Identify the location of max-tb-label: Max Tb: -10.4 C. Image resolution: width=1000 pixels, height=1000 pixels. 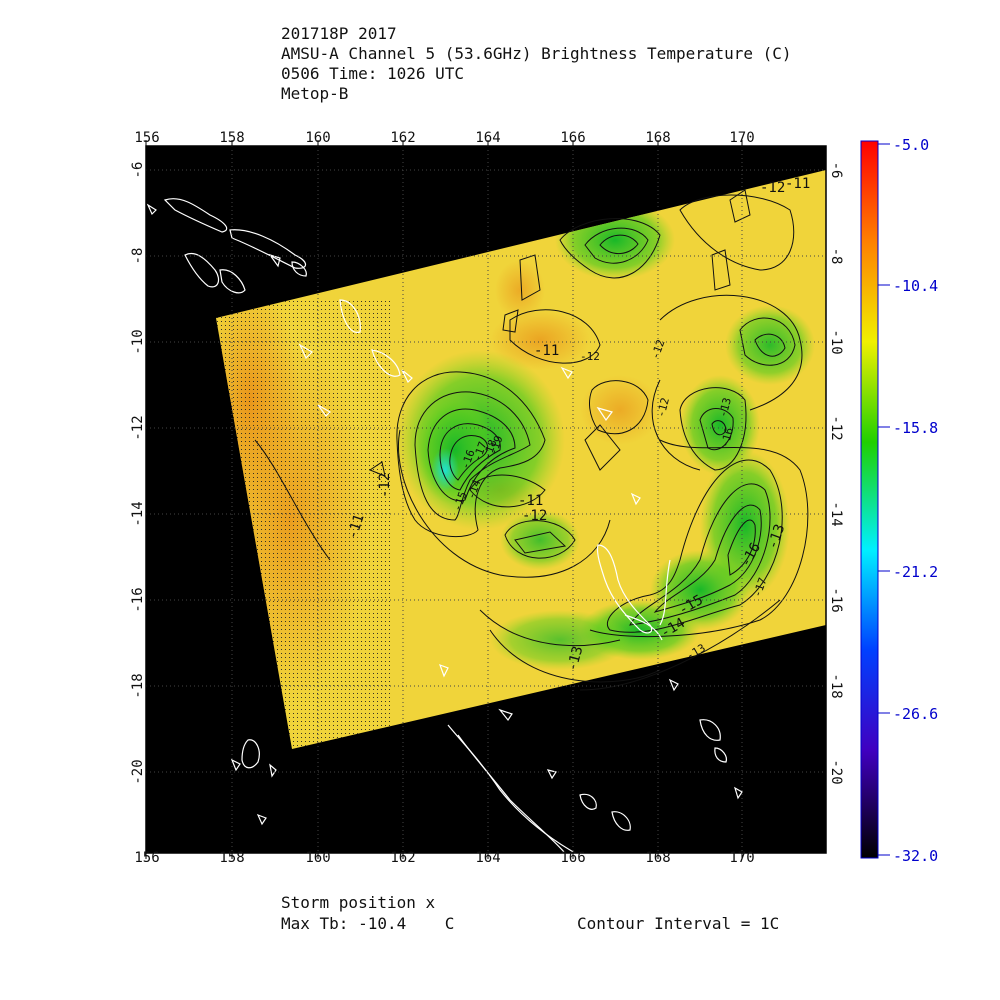
(368, 923).